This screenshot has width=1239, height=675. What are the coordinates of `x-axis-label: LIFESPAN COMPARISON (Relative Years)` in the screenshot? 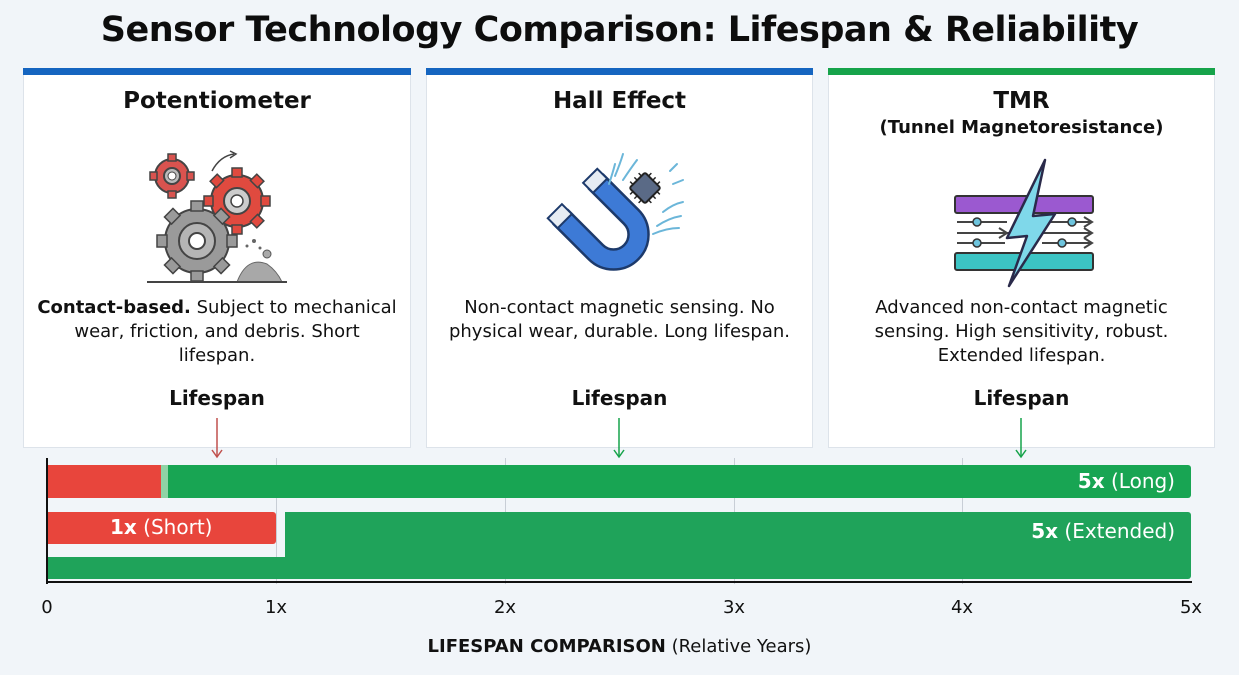 It's located at (619, 646).